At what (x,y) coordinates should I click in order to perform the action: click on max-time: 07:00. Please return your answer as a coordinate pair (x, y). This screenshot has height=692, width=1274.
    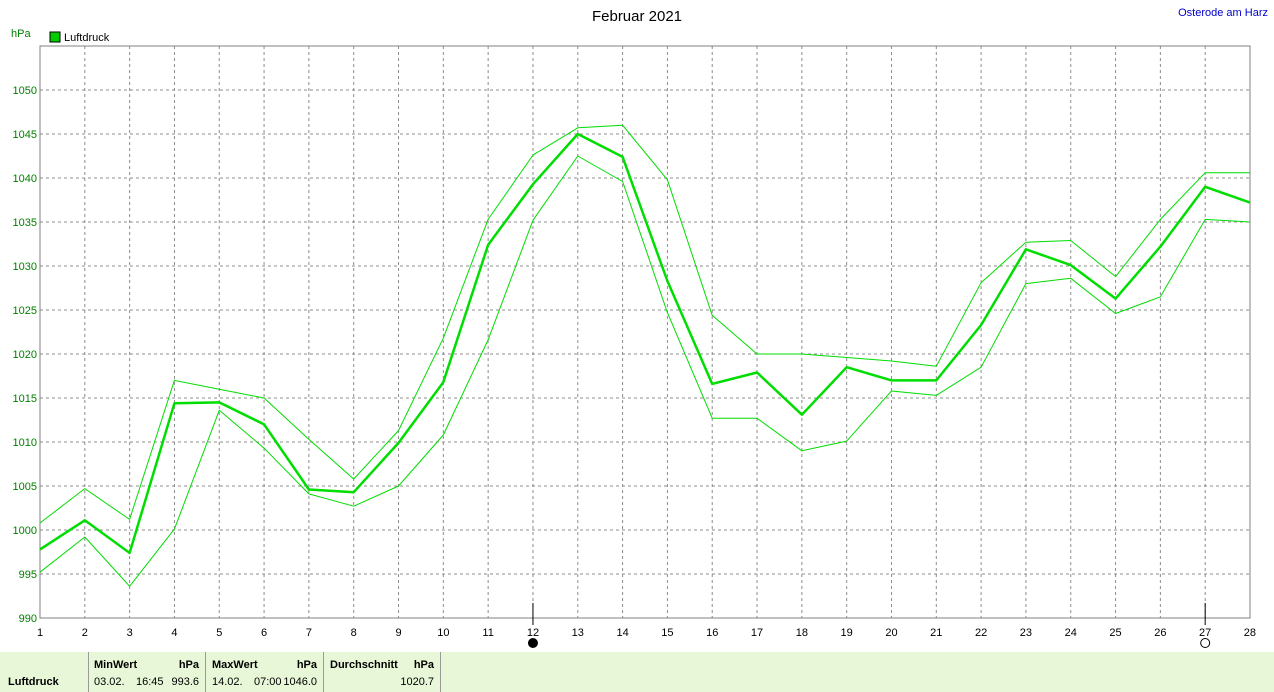
    Looking at the image, I should click on (268, 682).